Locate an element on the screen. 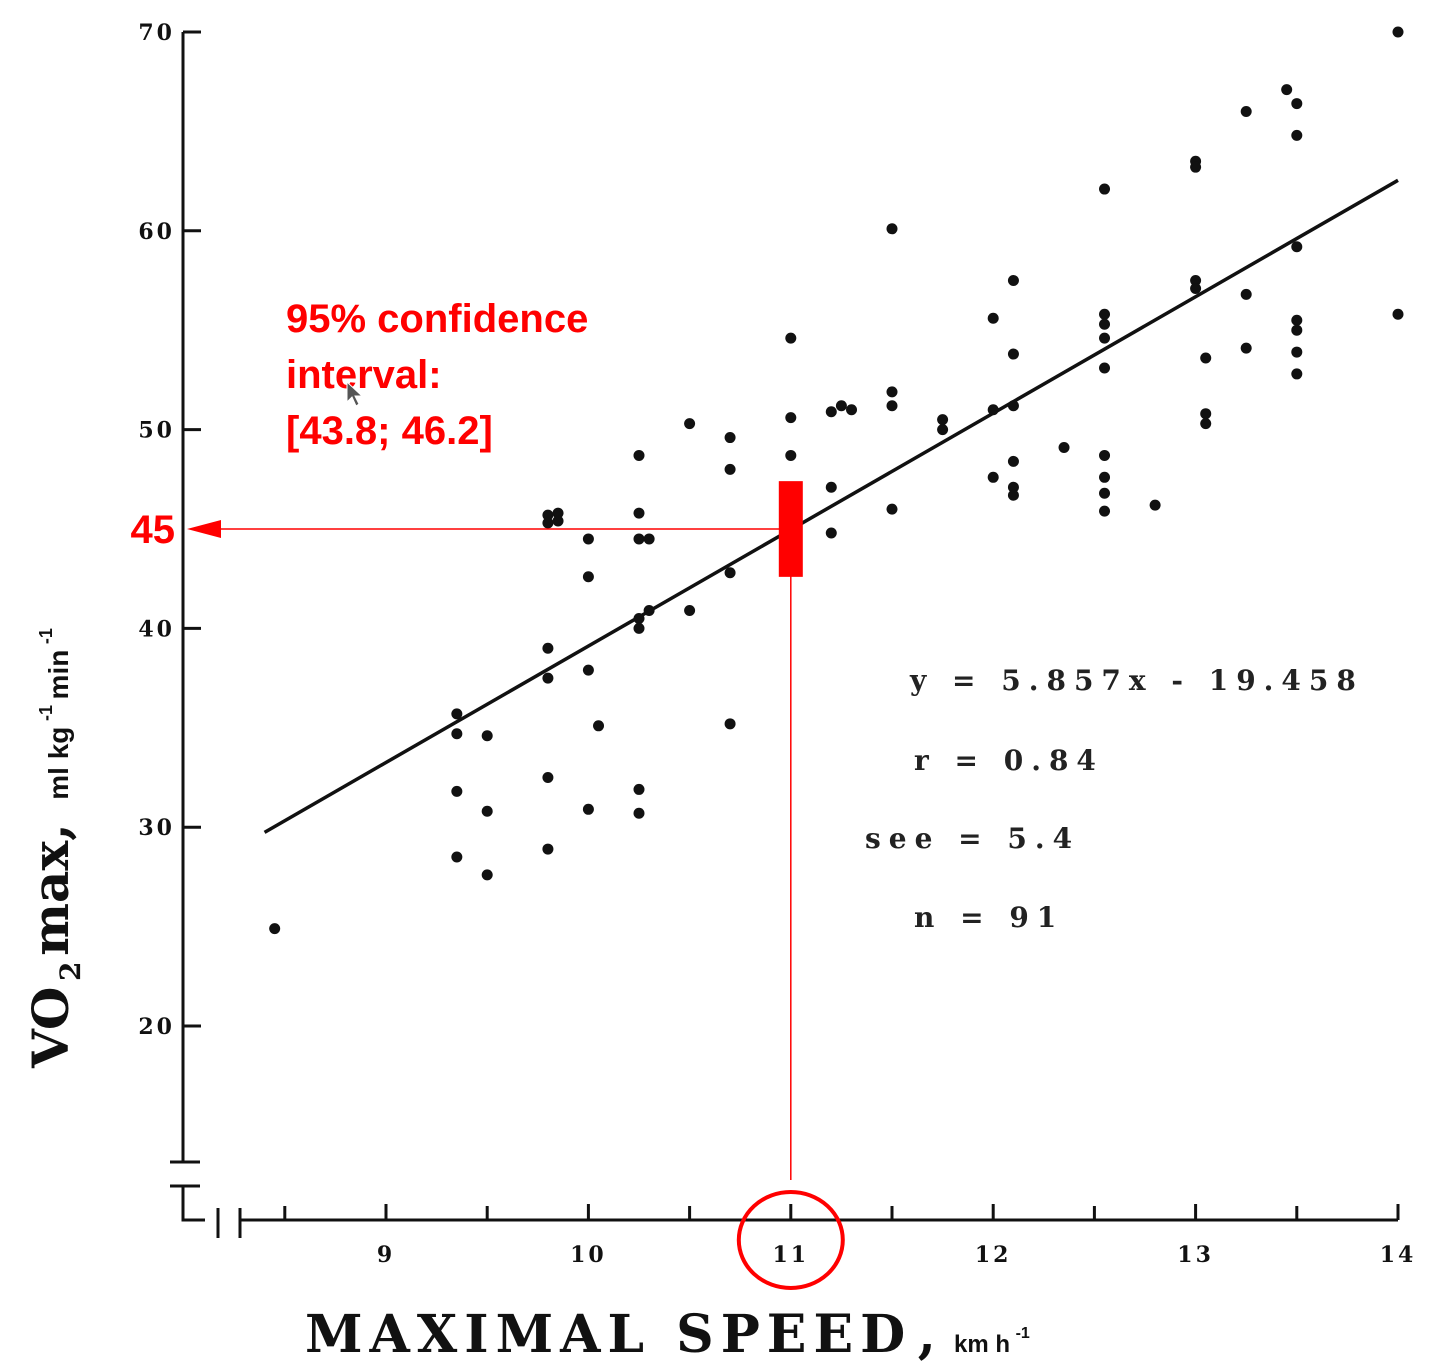 The height and width of the screenshot is (1365, 1429). y-axis-title-rest: max, is located at coordinates (50, 889).